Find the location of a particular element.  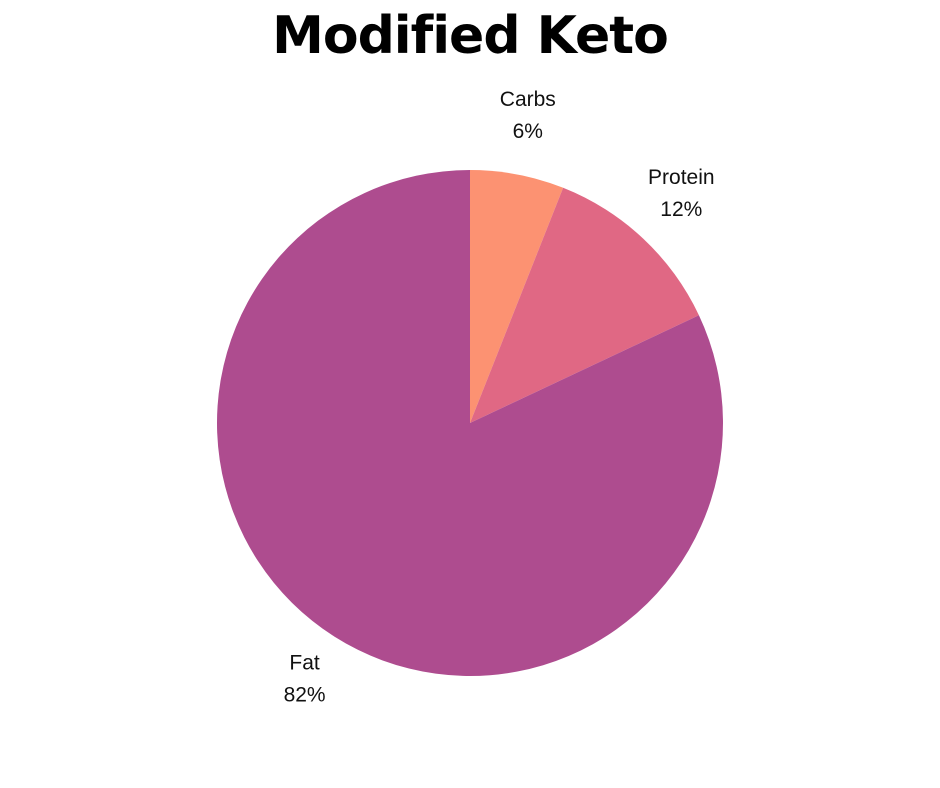

slice-value-fat: 82% is located at coordinates (305, 695).